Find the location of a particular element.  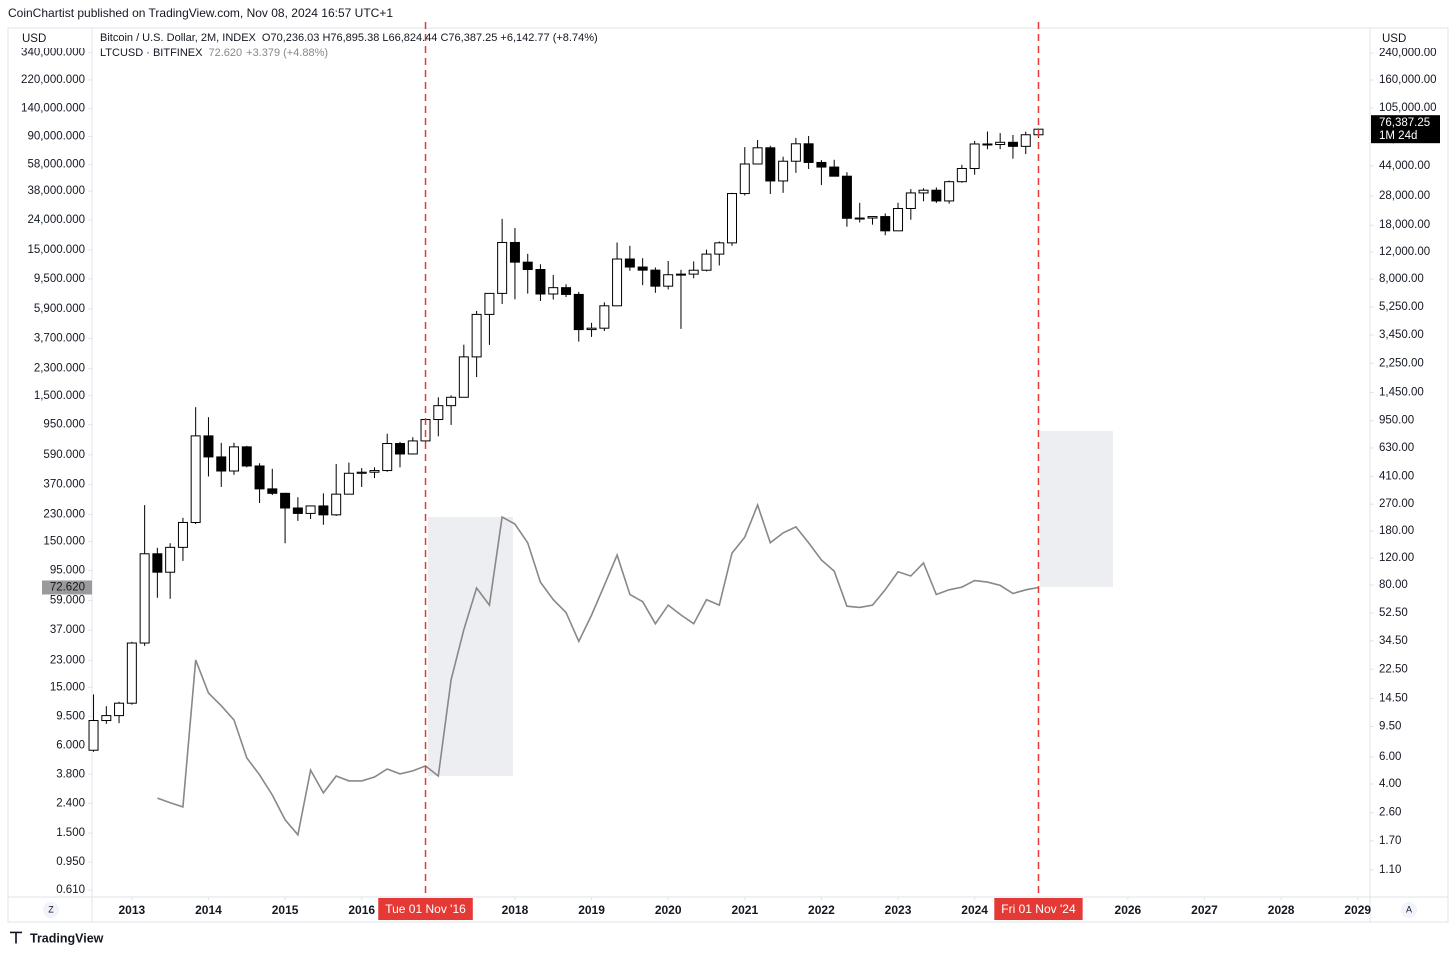

a-label: A is located at coordinates (1409, 909).